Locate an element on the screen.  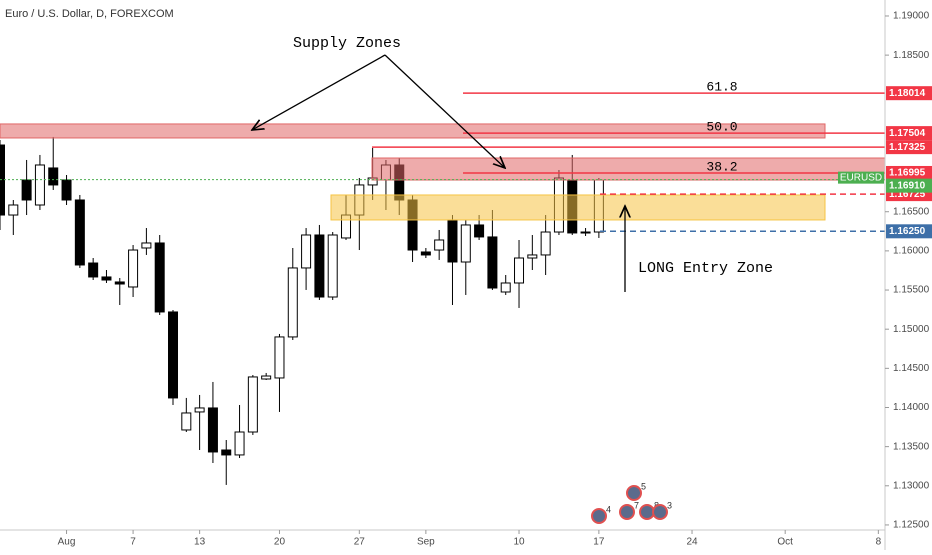
price-label: 1.18014 is located at coordinates (907, 93).